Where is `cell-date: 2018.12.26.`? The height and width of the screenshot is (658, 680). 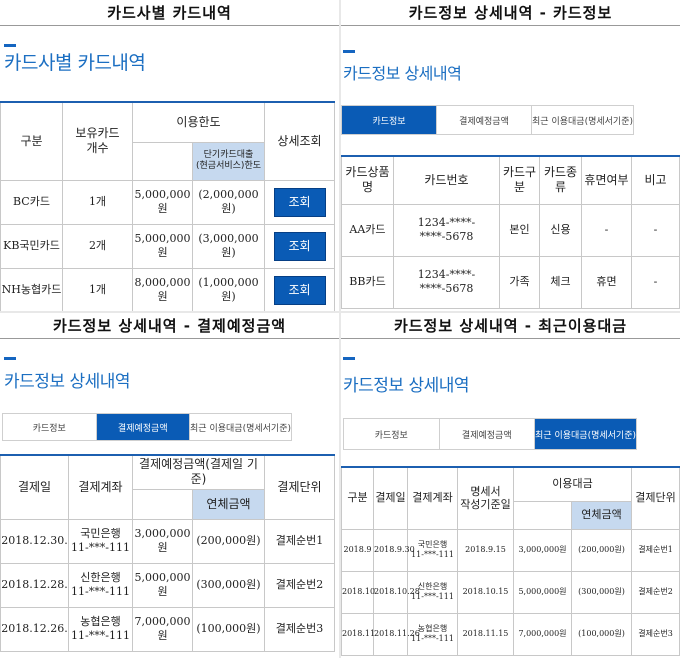
cell-date: 2018.12.26. is located at coordinates (34, 629).